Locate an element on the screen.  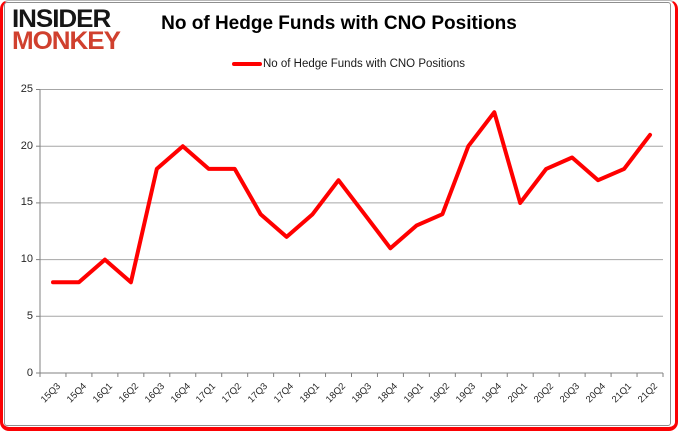
insider-monkey-logo: INSIDER MONKEY is located at coordinates (66, 30).